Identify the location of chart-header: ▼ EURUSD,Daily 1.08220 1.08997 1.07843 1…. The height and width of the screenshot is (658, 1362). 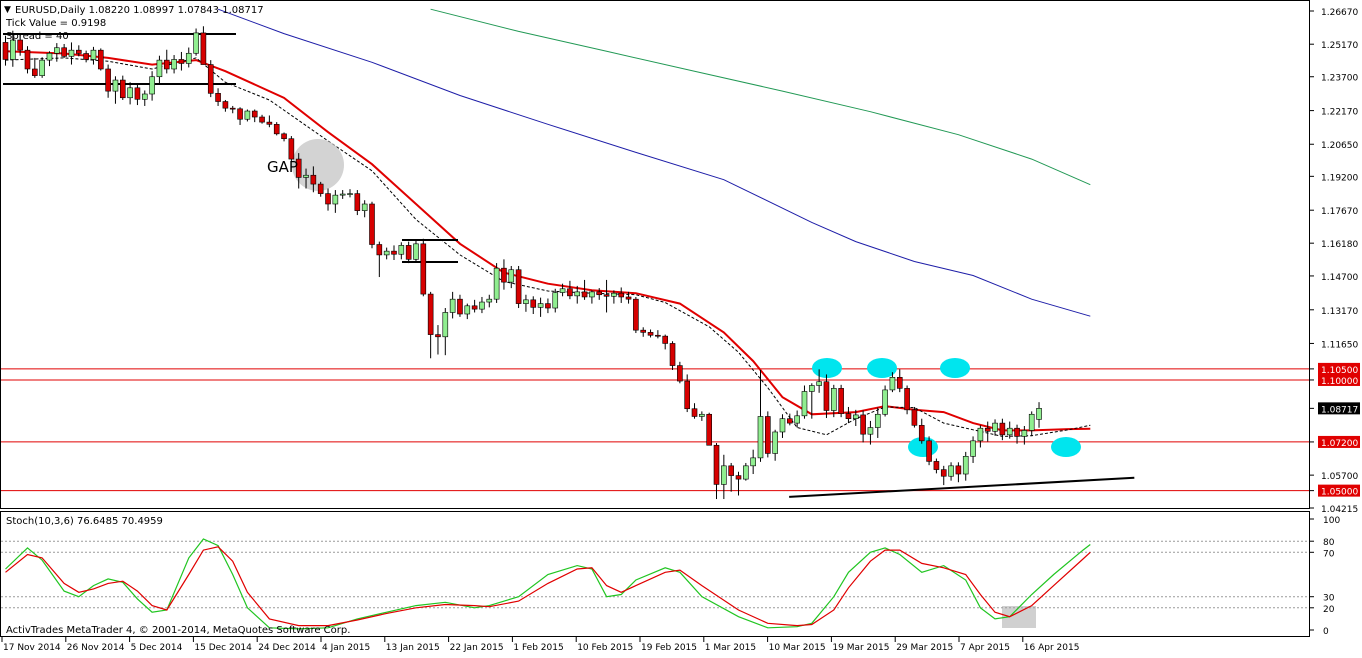
(134, 23).